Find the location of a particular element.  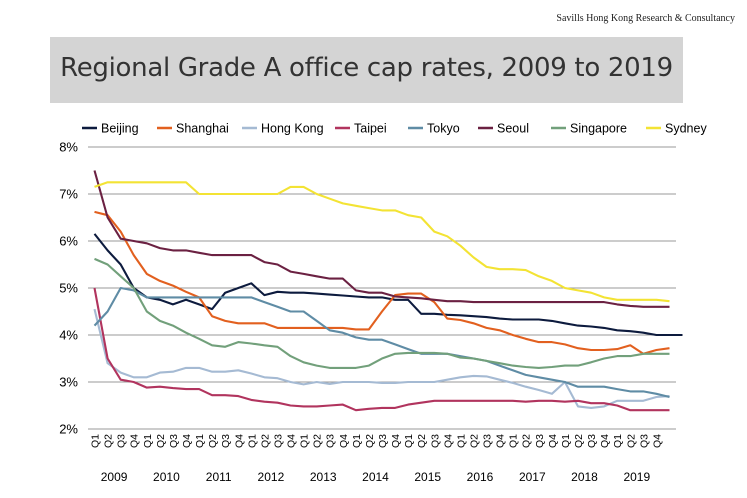

x-year-label: 2017 is located at coordinates (532, 477).